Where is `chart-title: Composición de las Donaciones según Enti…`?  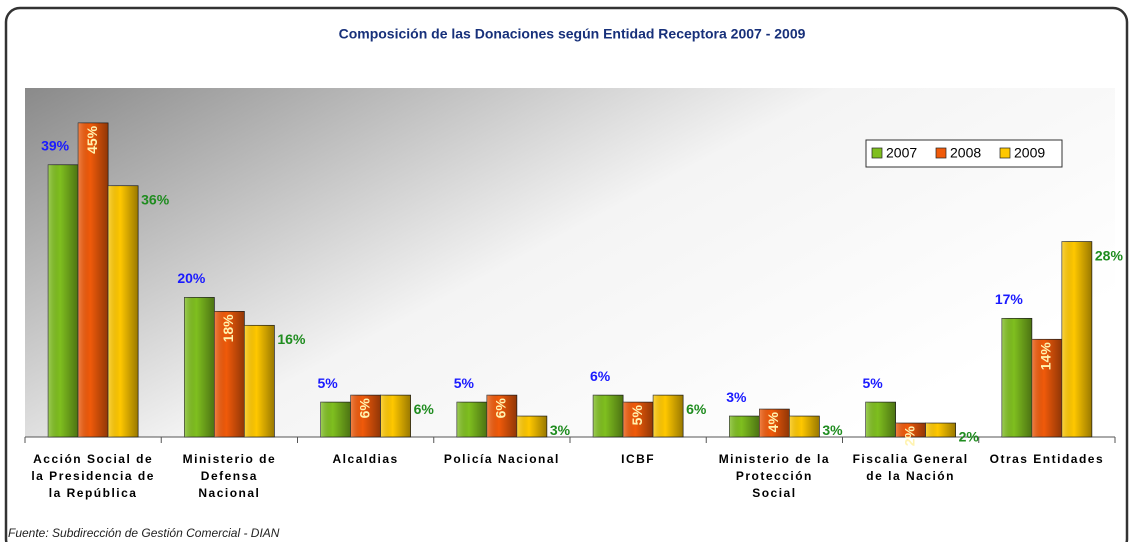 chart-title: Composición de las Donaciones según Enti… is located at coordinates (572, 34).